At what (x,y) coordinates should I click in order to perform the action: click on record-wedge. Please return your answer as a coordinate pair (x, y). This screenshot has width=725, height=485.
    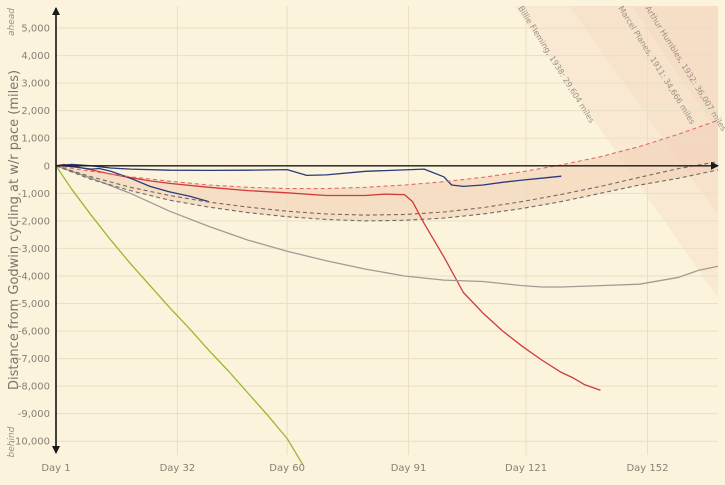
    Looking at the image, I should click on (674, 69).